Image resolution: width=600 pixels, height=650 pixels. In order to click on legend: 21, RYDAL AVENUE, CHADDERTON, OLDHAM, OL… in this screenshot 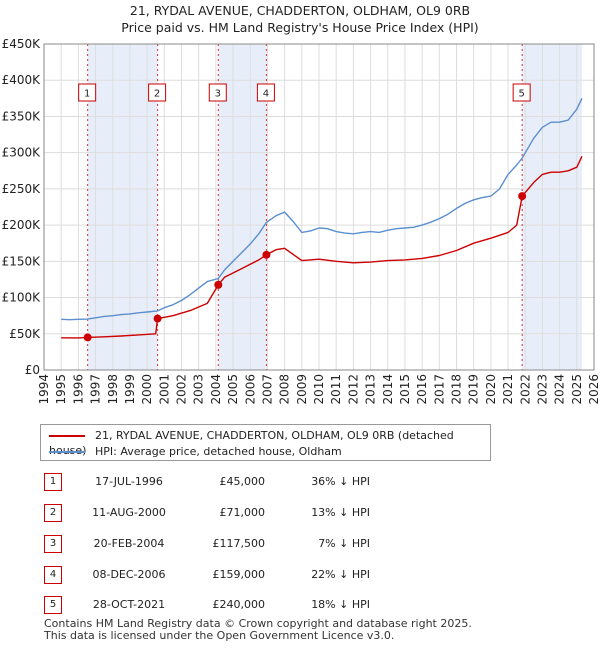, I will do `click(265, 442)`.